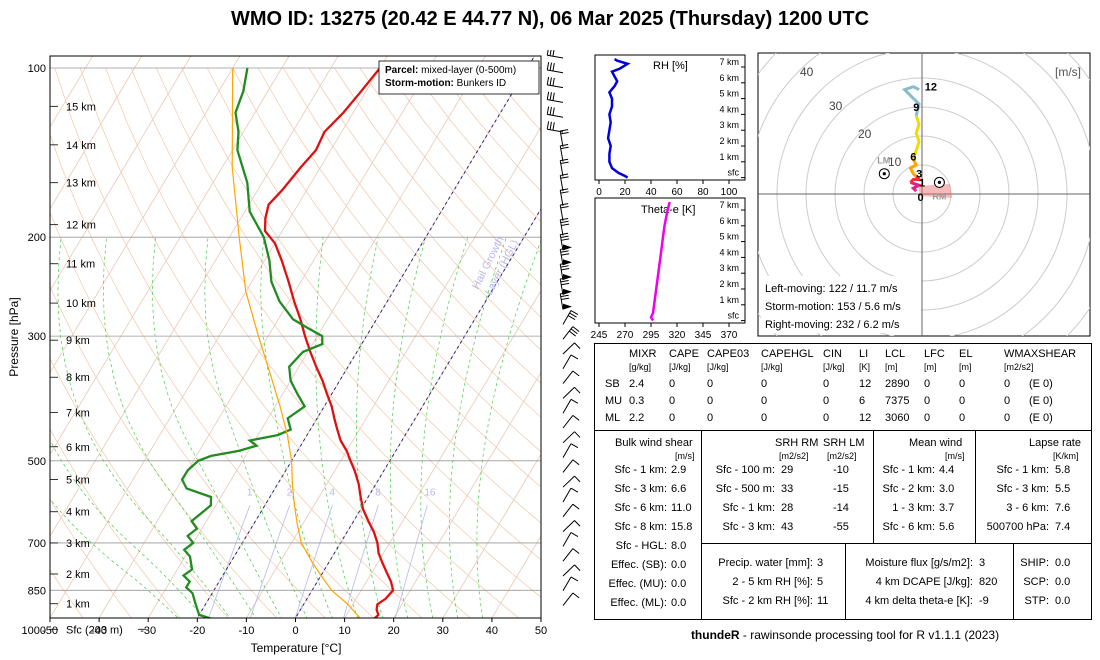  I want to click on hodograph-height-label: 9, so click(916, 108).